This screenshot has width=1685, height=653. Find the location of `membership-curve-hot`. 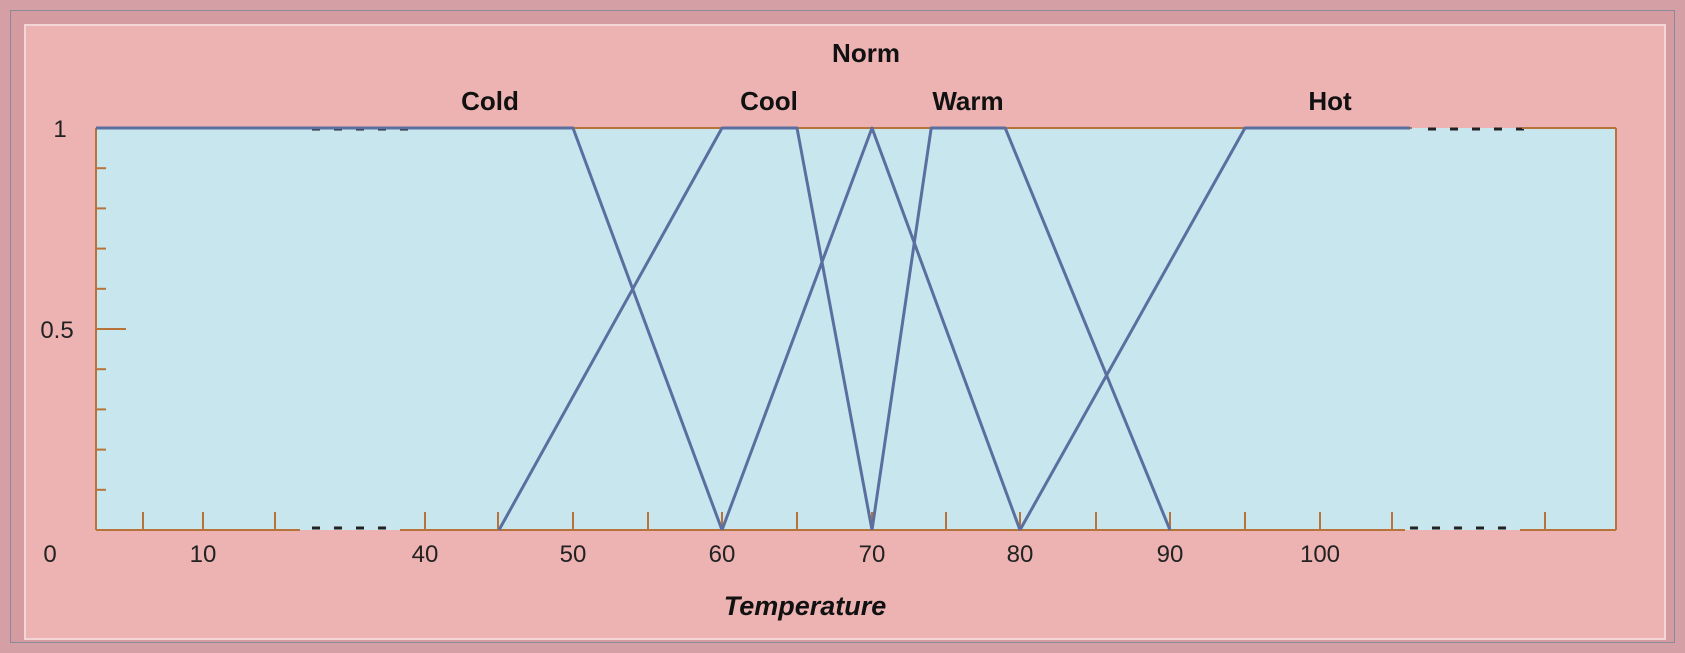

membership-curve-hot is located at coordinates (1214, 328).